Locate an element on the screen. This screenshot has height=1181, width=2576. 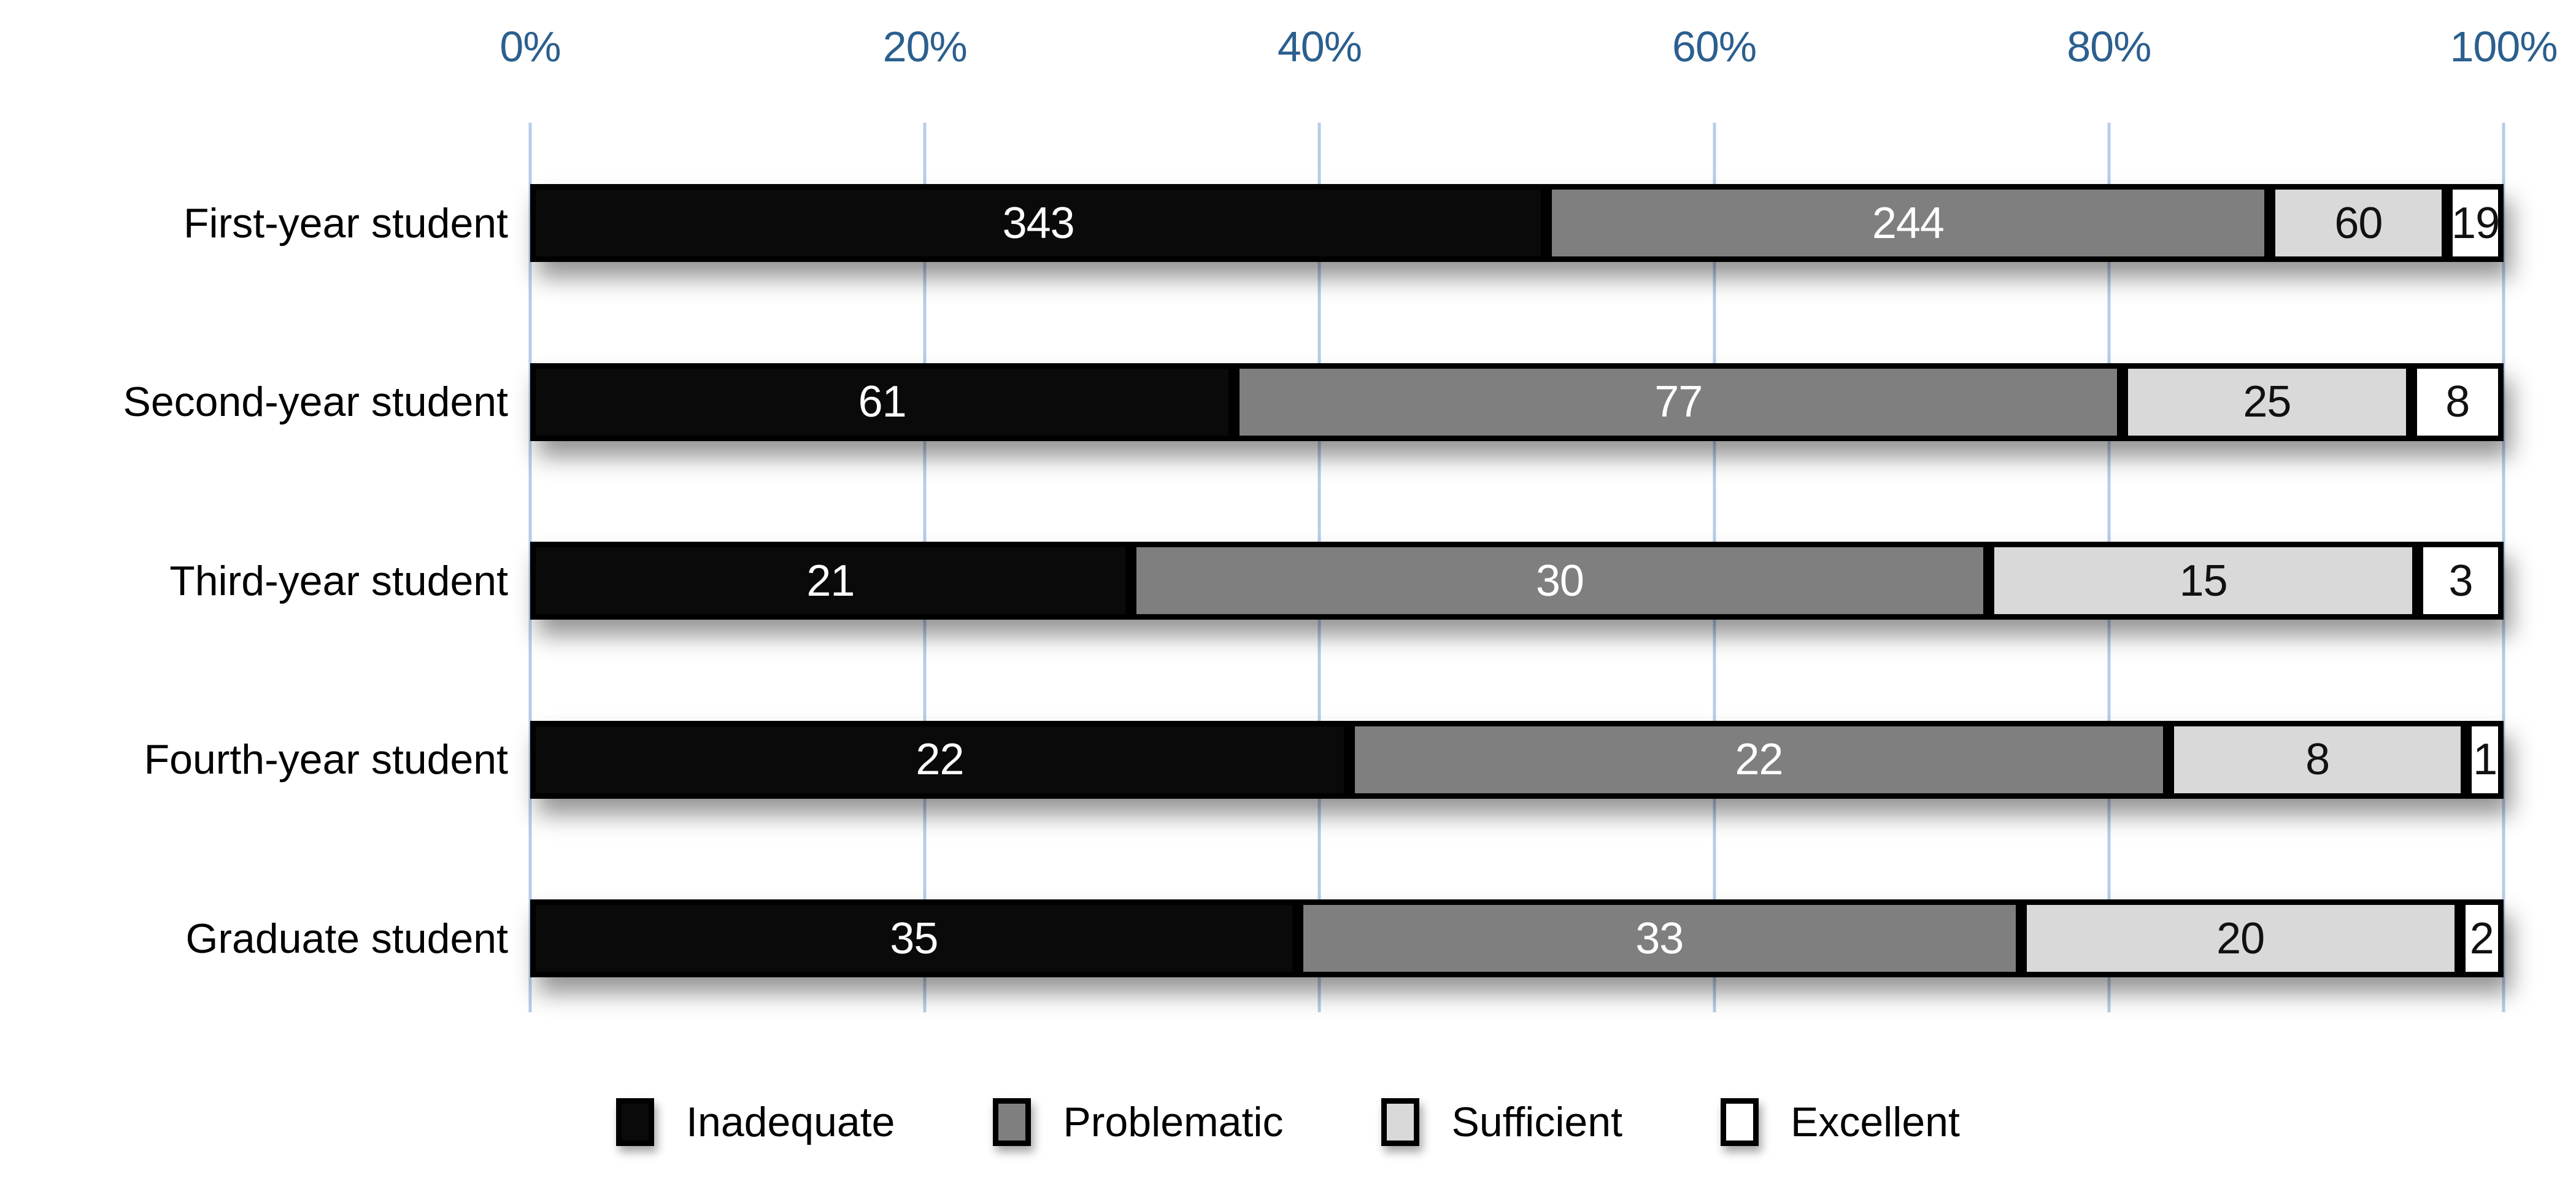
bar-segment-sufficient: 20 is located at coordinates (2240, 938).